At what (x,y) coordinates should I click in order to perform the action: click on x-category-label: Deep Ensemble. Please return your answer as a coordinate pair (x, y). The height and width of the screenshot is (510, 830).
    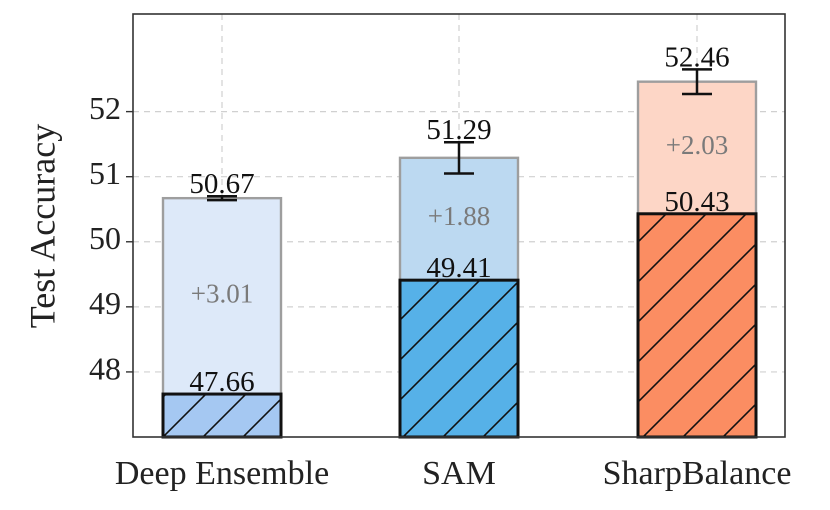
    Looking at the image, I should click on (222, 473).